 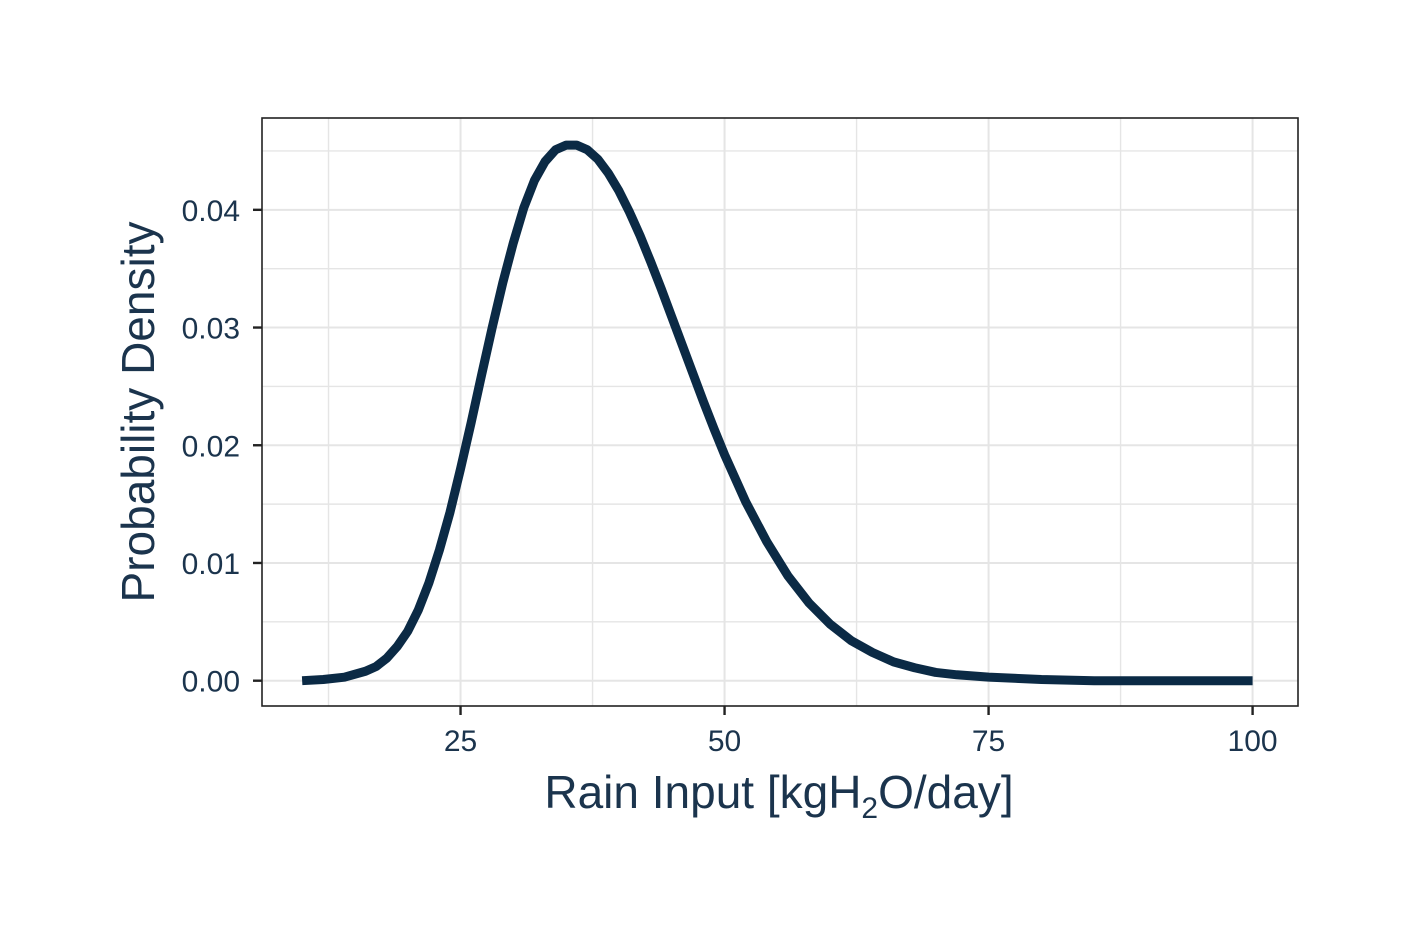 I want to click on x-tick-label: 25, so click(x=460, y=741).